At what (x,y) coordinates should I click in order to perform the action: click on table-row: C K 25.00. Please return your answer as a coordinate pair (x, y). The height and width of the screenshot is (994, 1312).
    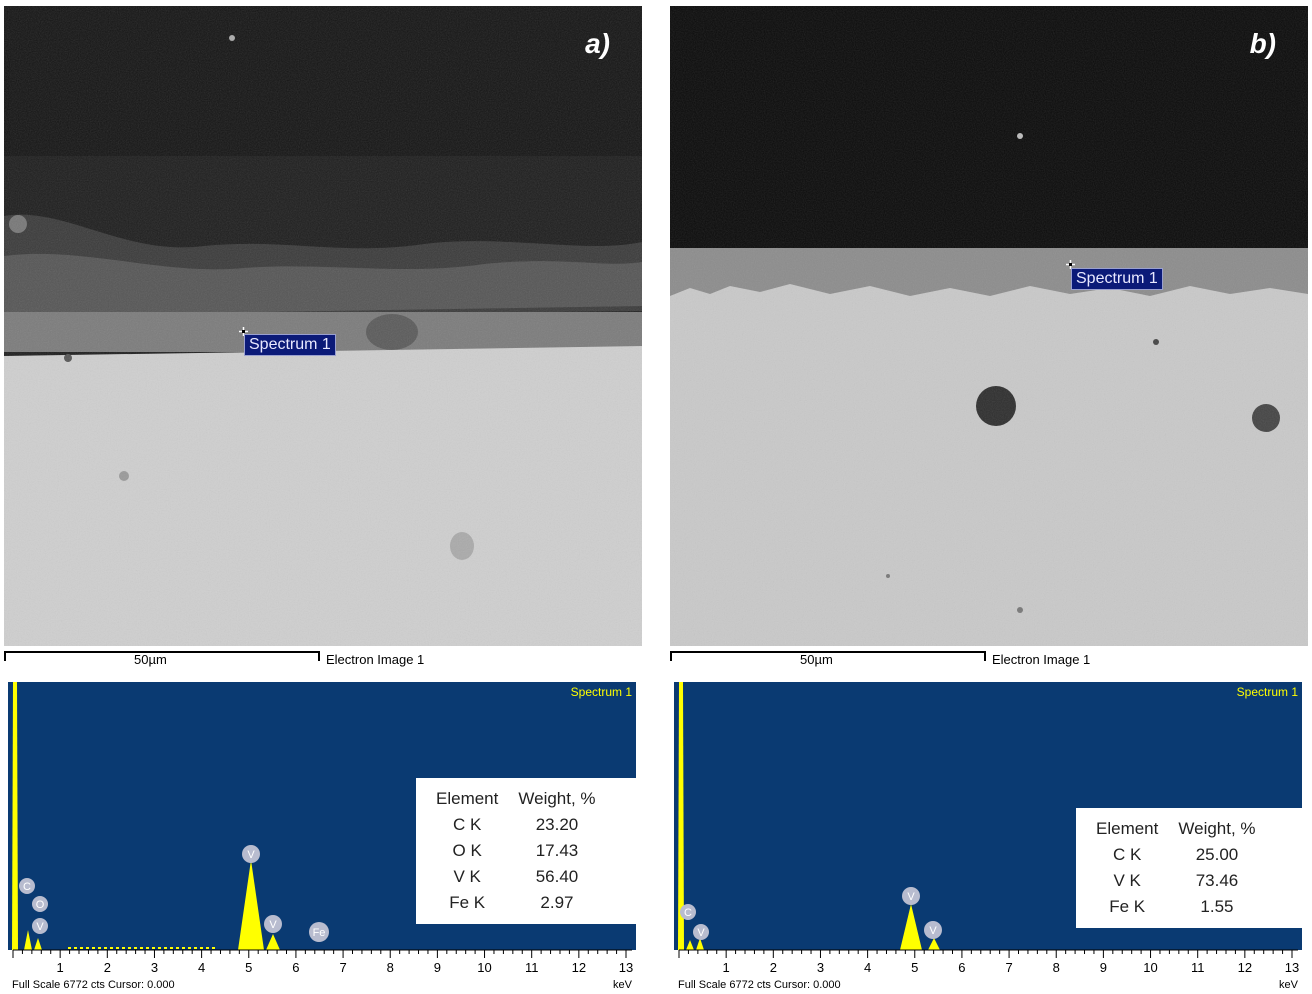
    Looking at the image, I should click on (1176, 855).